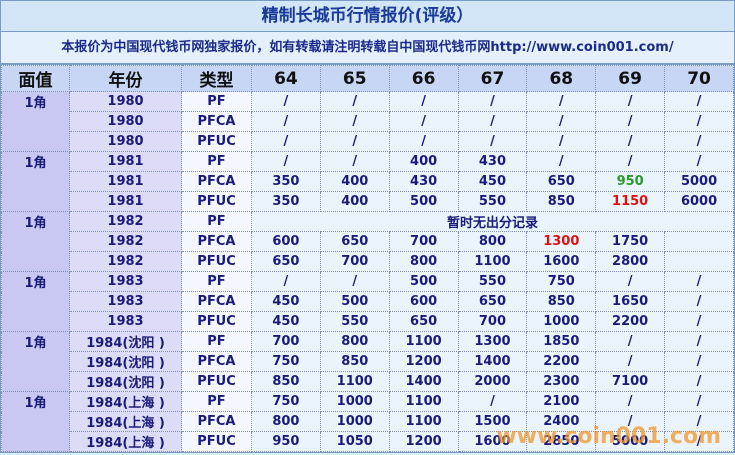  Describe the element at coordinates (561, 401) in the screenshot. I see `price-cell: 2100` at that location.